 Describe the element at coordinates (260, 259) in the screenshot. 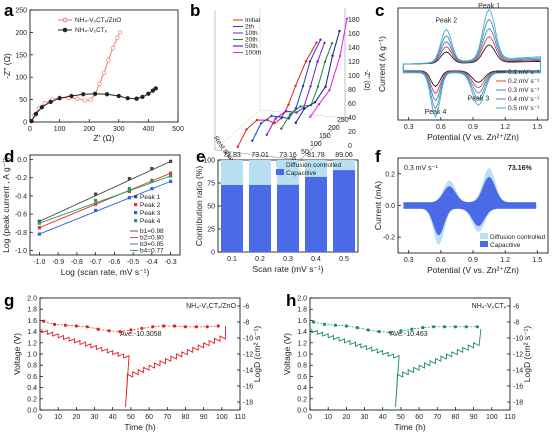

I see `panel-e-xtick-label: 0.2` at that location.